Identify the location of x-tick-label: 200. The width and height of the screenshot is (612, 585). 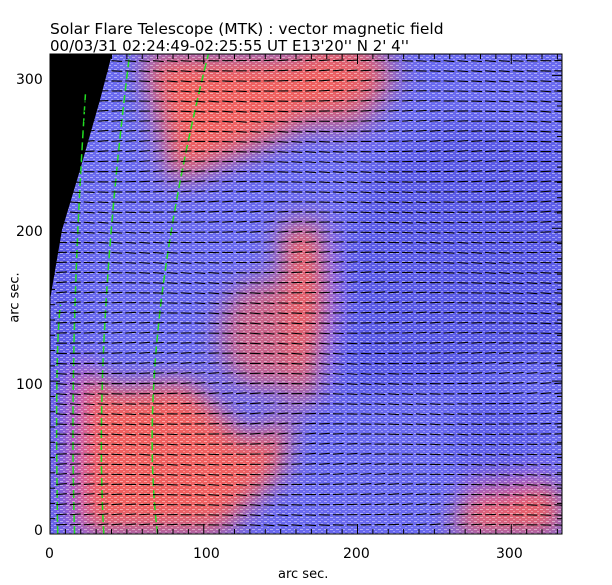
(356, 554).